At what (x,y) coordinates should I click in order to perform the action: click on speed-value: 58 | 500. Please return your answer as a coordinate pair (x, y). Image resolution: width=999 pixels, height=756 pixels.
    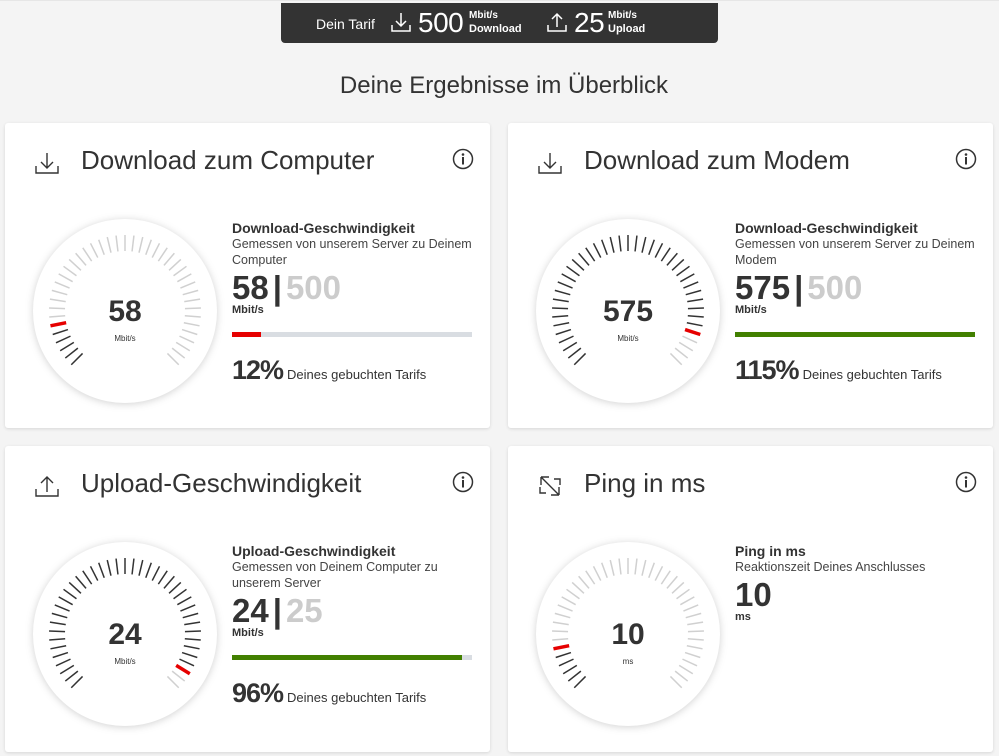
    Looking at the image, I should click on (354, 288).